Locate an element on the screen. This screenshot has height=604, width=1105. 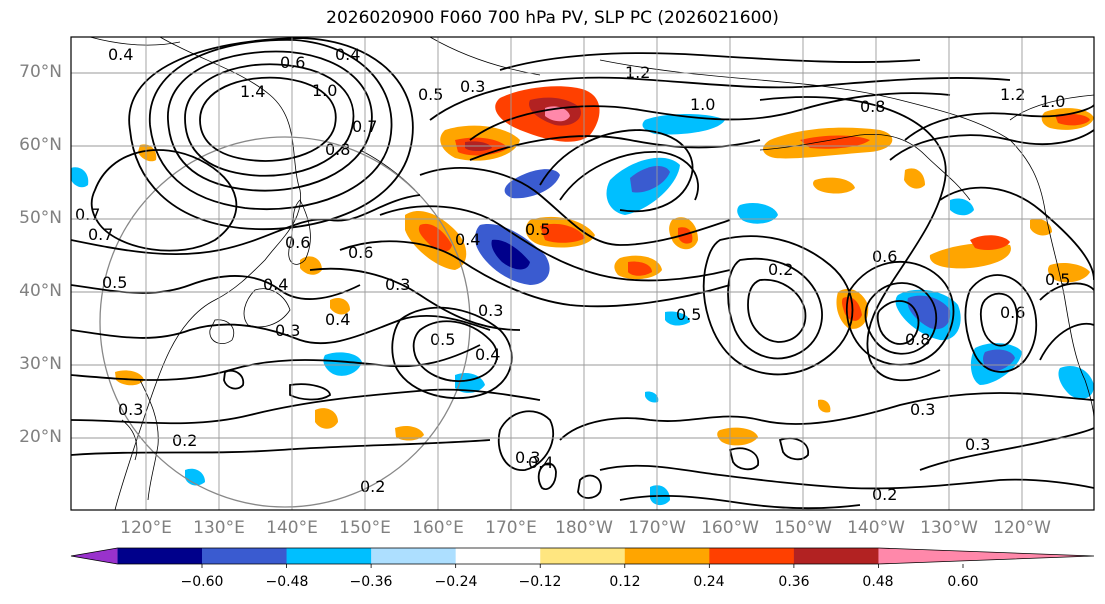
lat-label-20n: 20°N is located at coordinates (40, 437).